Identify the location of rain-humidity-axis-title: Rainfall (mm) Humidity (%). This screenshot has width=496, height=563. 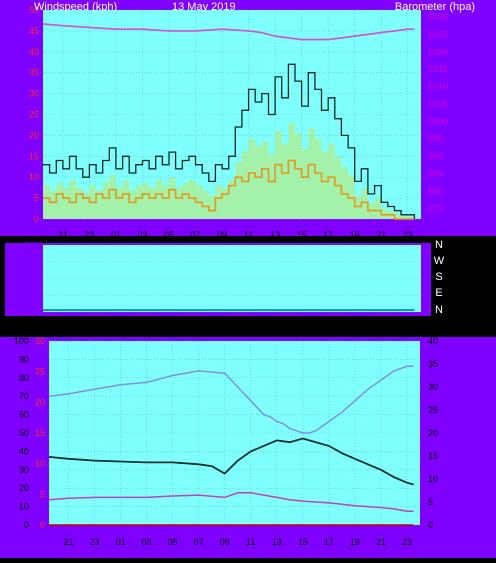
(65, 327).